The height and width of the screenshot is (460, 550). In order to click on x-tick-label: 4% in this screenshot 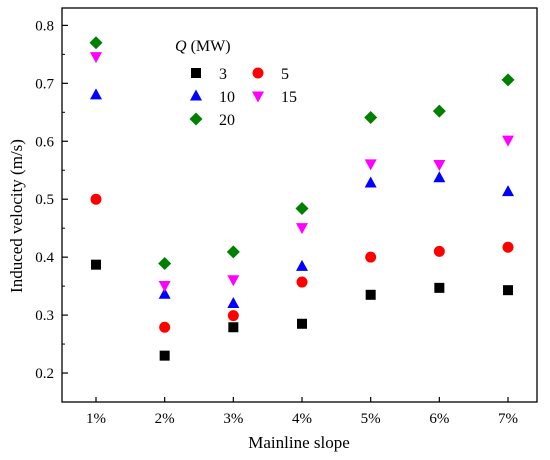, I will do `click(302, 419)`.